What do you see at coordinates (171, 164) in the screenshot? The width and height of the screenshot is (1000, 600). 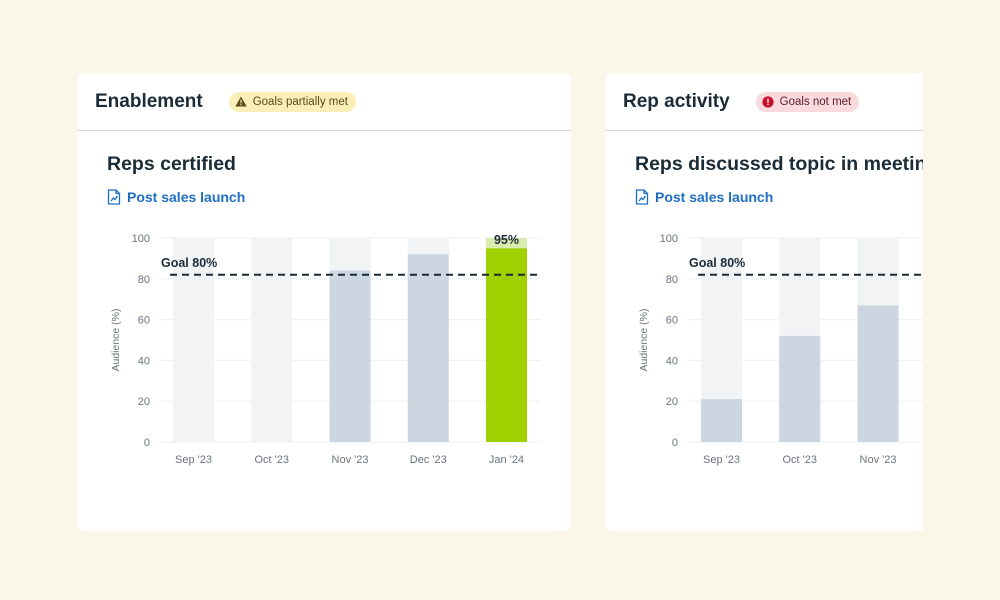 I see `chart-title: Reps certified` at bounding box center [171, 164].